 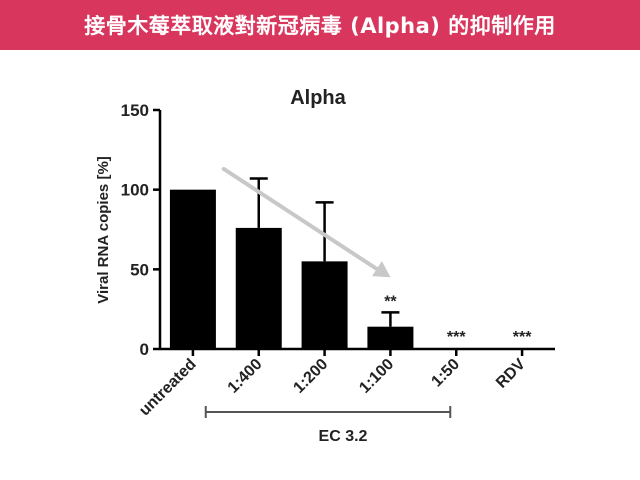 I want to click on title-banner: 接骨木莓萃取液對新冠病毒 (Alpha) 的抑制作用, so click(x=320, y=25).